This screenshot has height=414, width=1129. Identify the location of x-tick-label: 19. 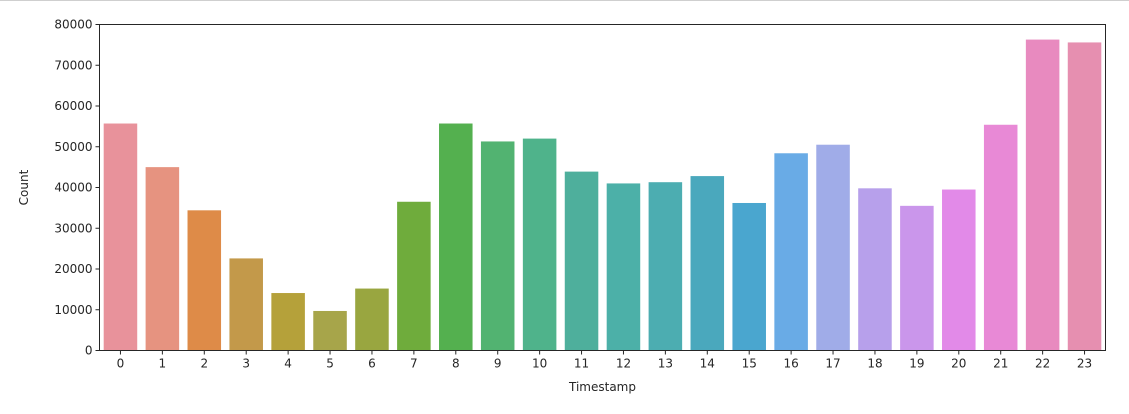
(916, 364).